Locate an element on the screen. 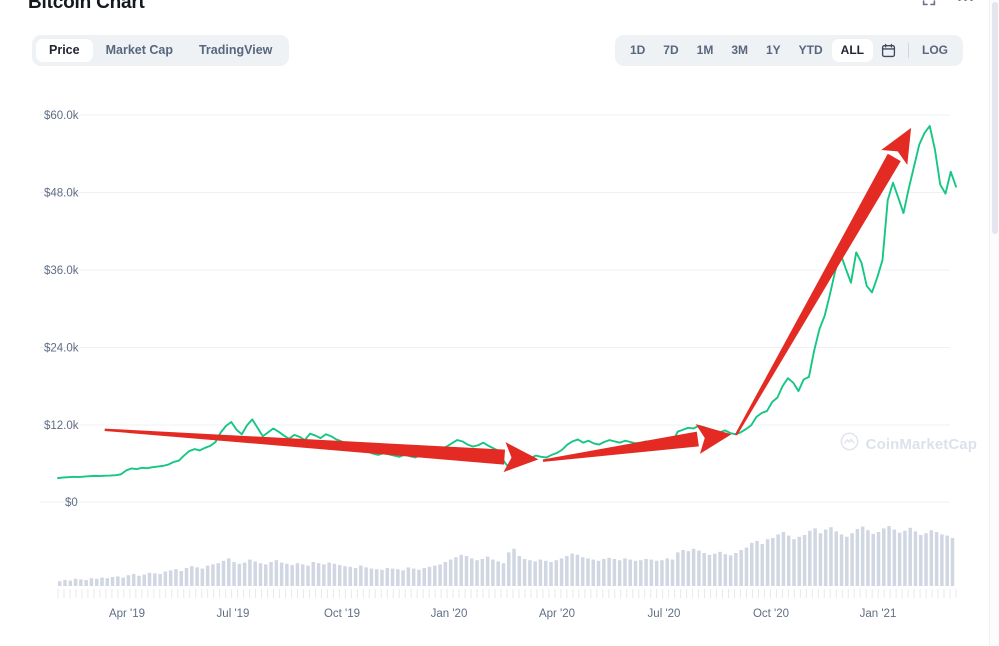  range-all: ALL is located at coordinates (852, 50).